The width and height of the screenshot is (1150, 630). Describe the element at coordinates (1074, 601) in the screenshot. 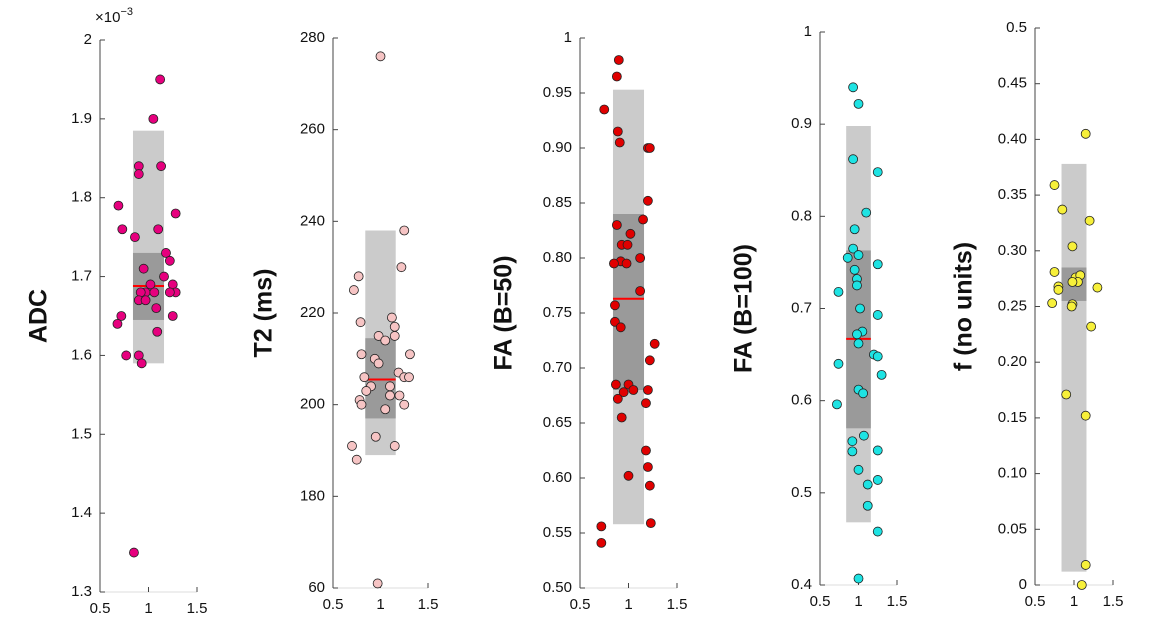

I see `x-tick-label: 1` at that location.